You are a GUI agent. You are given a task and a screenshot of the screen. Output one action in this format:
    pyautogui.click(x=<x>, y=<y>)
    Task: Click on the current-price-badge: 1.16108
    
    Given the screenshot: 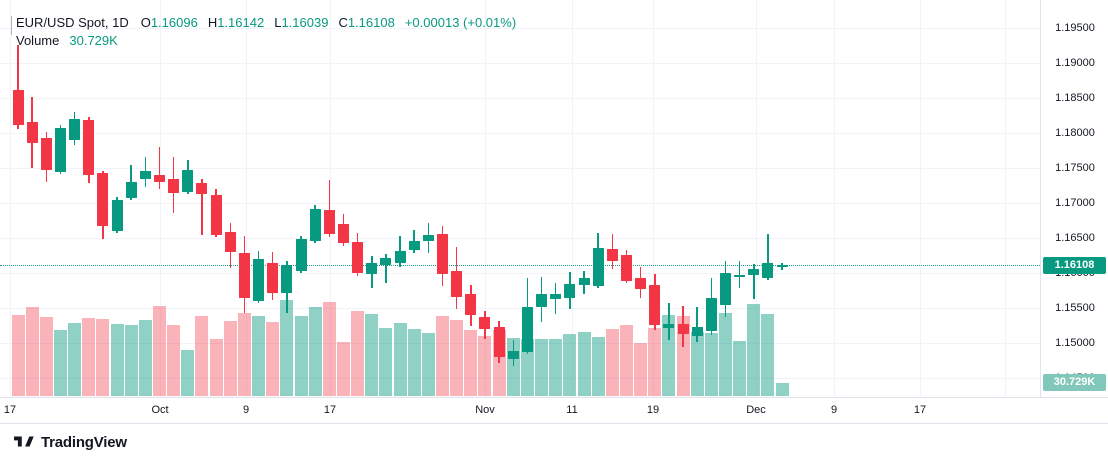 What is the action you would take?
    pyautogui.click(x=1074, y=265)
    